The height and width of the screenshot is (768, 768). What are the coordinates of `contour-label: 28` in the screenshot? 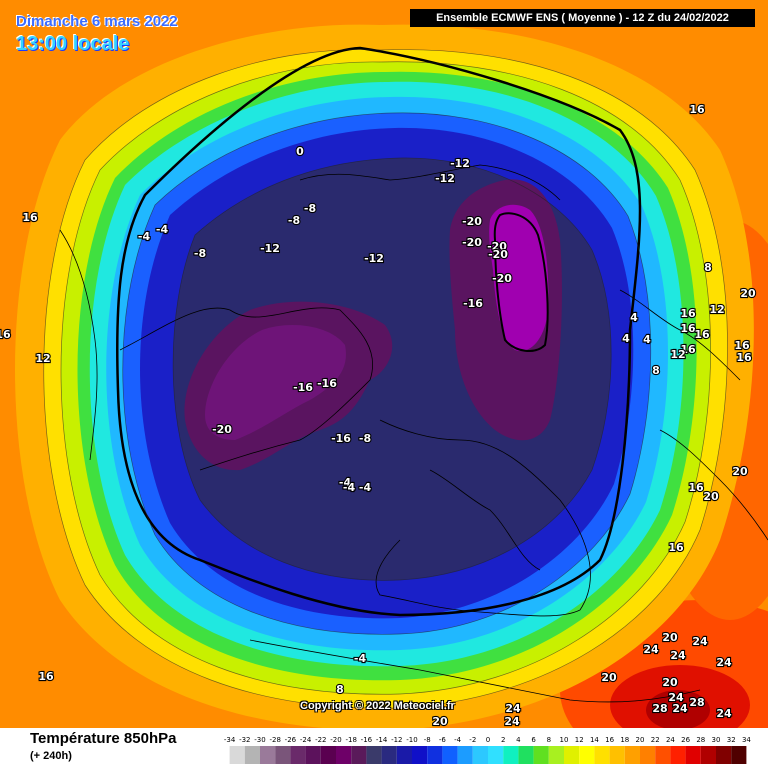 It's located at (696, 702).